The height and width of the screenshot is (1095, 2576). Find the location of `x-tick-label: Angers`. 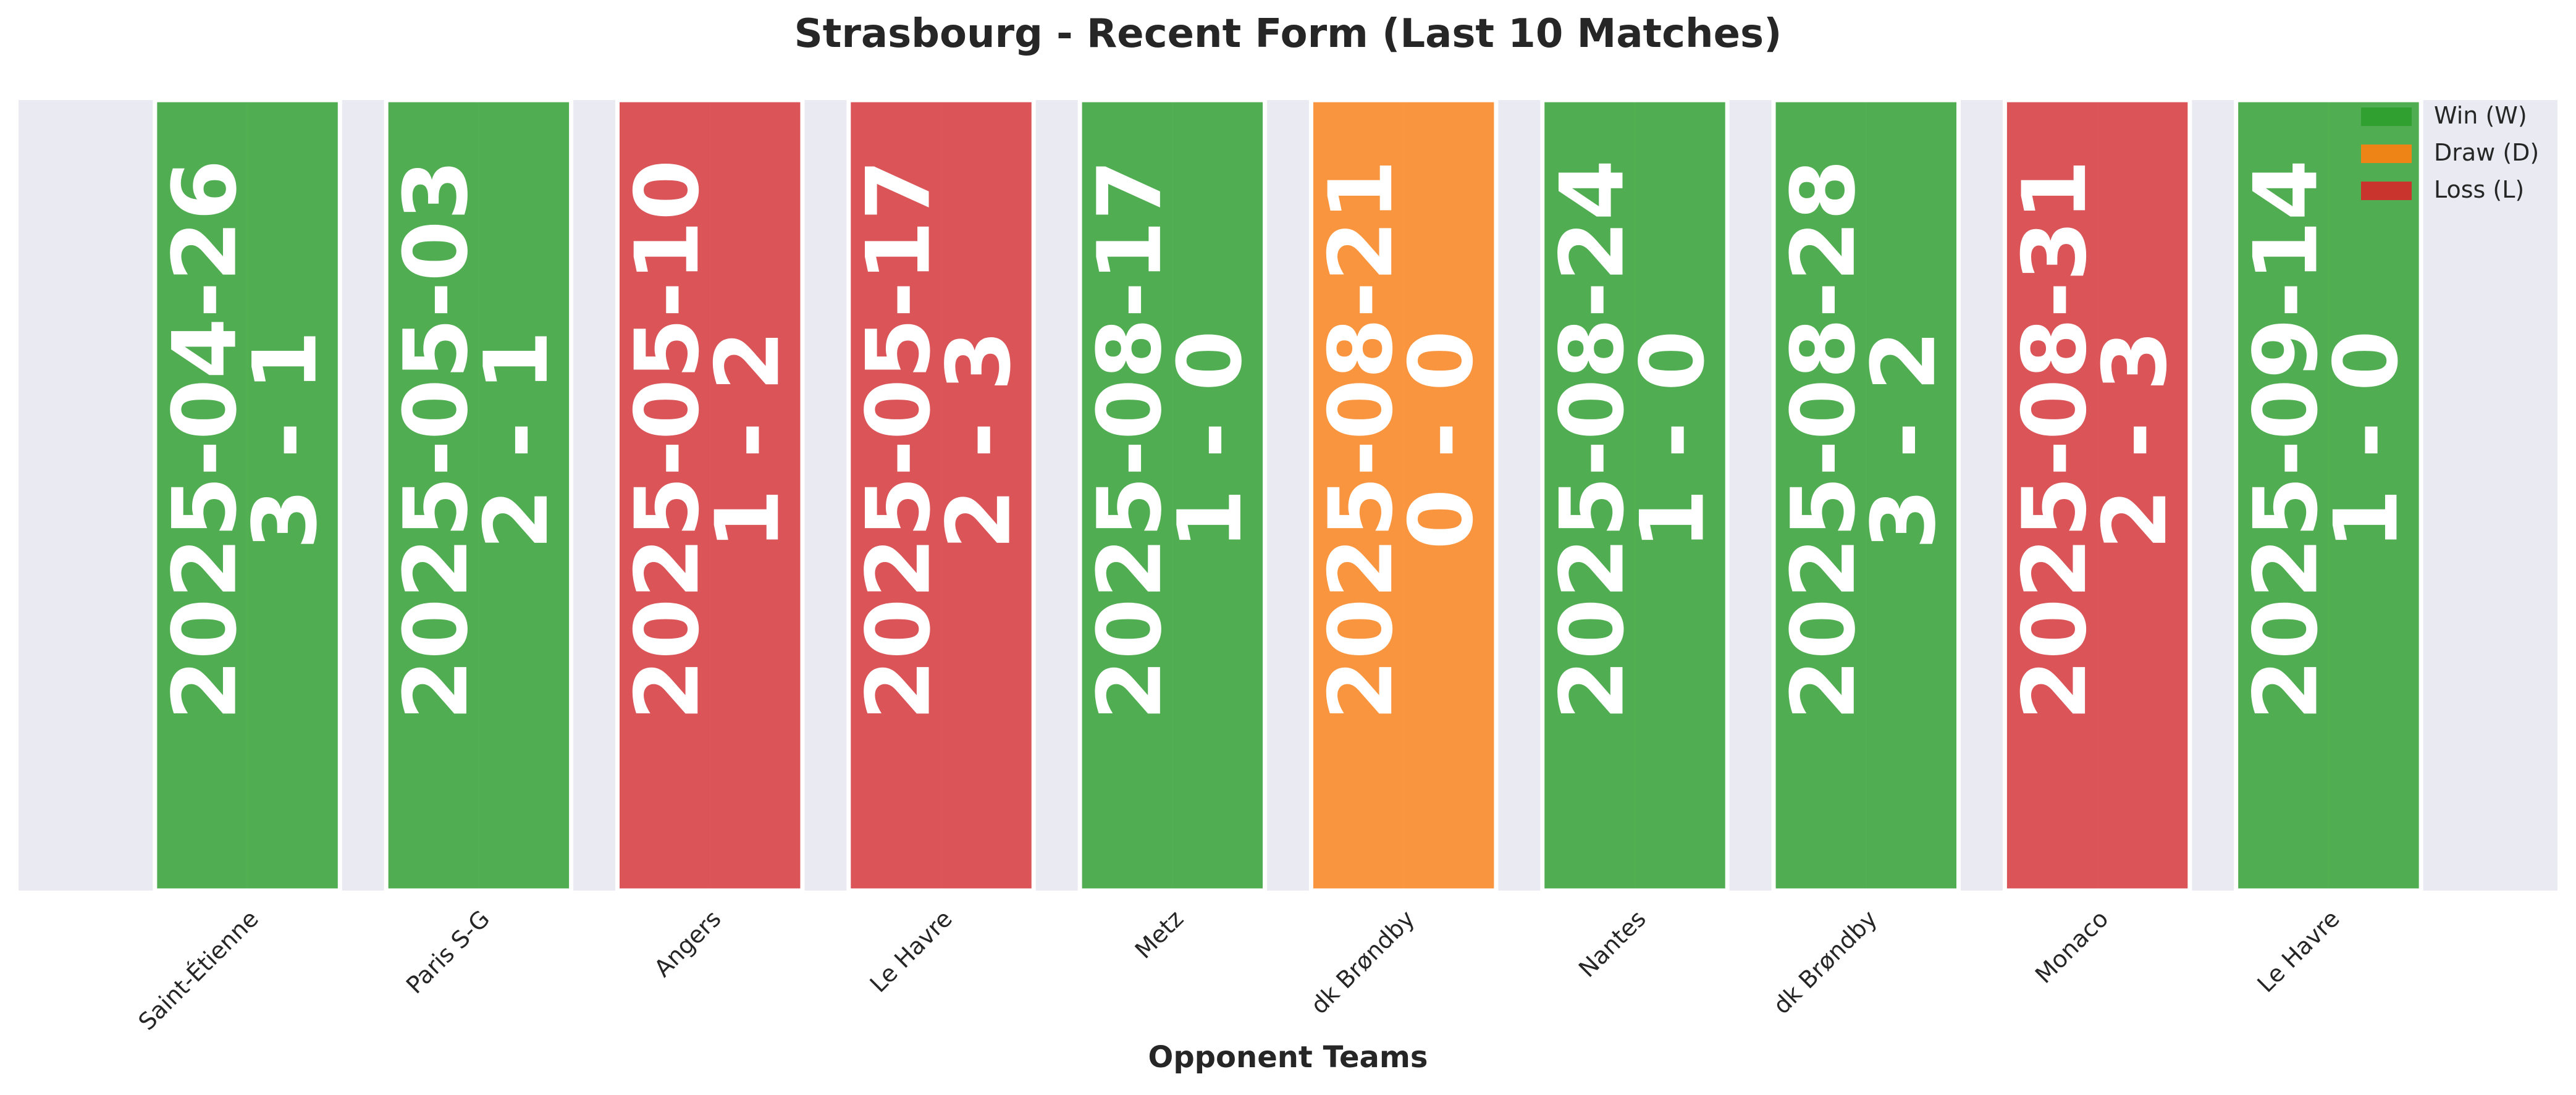

x-tick-label: Angers is located at coordinates (687, 943).